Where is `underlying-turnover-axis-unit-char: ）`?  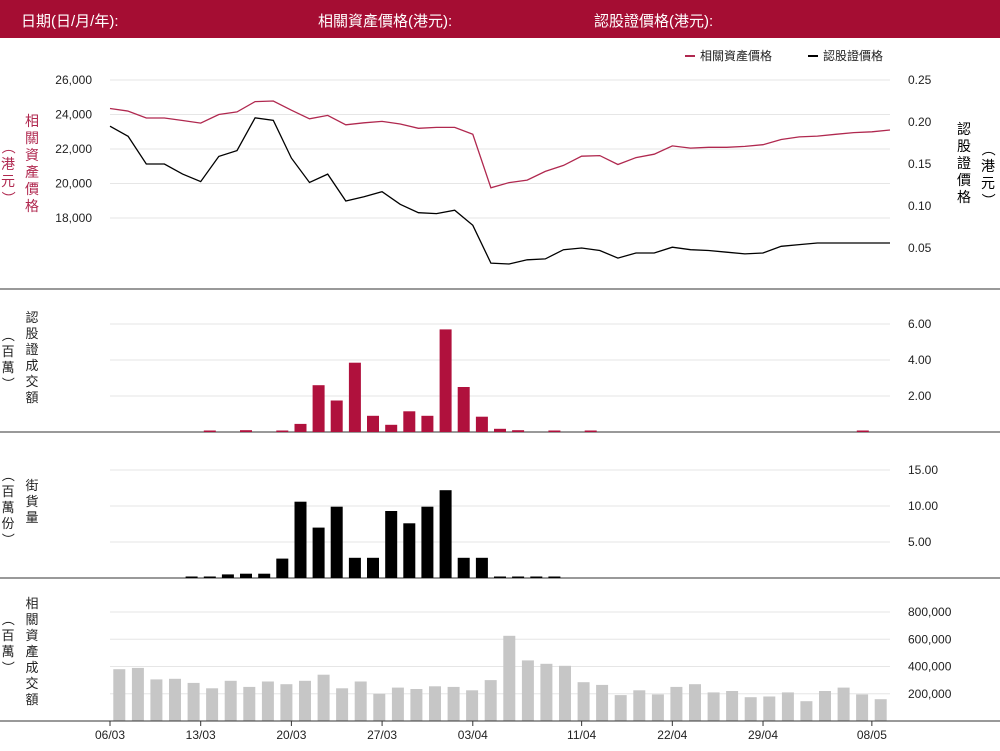
underlying-turnover-axis-unit-char: ） is located at coordinates (7, 667).